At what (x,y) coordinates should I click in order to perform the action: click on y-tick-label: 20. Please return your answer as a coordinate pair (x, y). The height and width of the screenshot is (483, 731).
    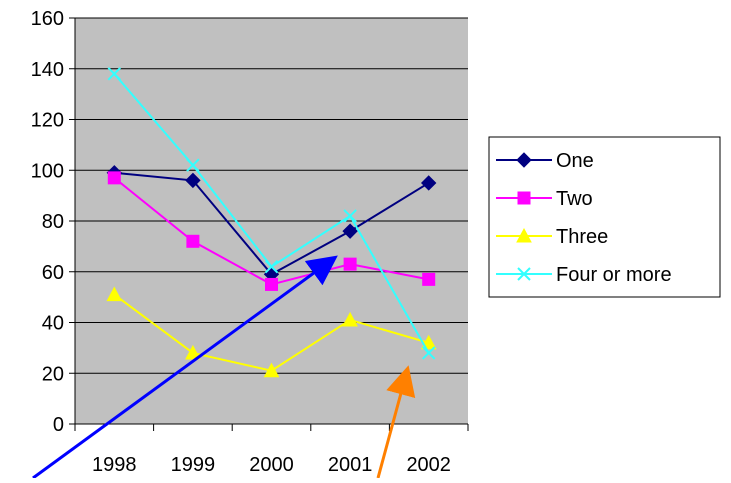
    Looking at the image, I should click on (53, 374).